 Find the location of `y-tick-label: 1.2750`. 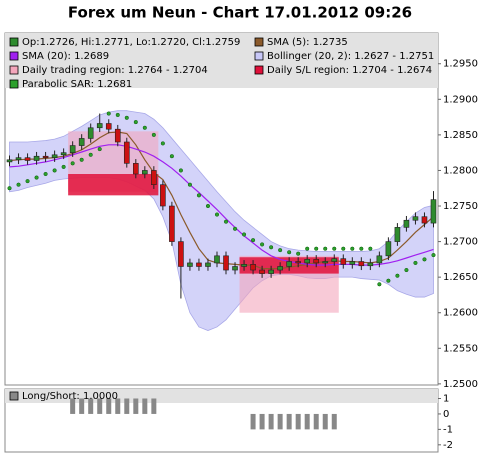

y-tick-label: 1.2750 is located at coordinates (460, 206).